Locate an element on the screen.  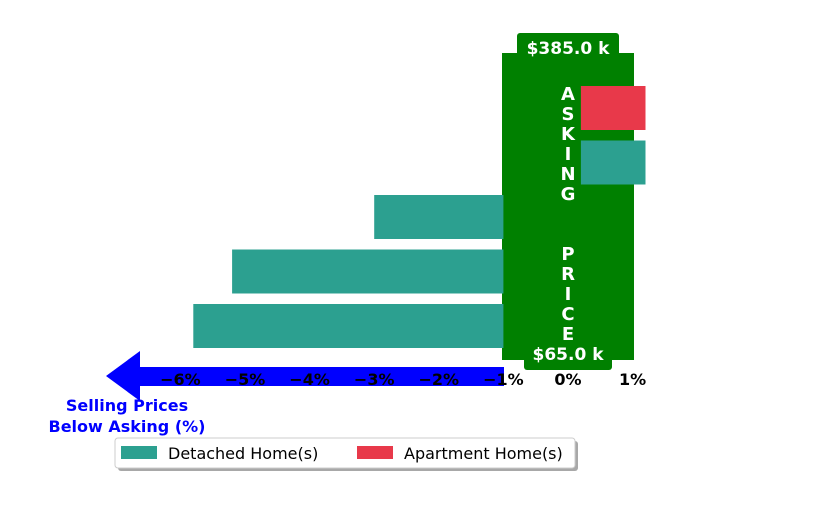
arrow-caption-line-1: Selling Prices is located at coordinates (127, 405).